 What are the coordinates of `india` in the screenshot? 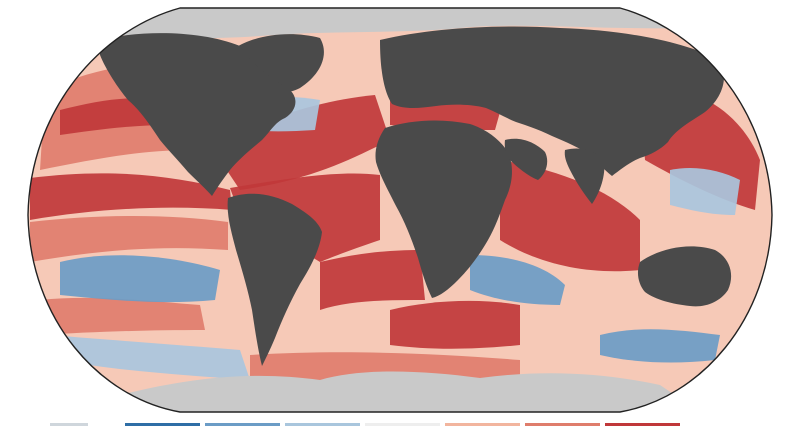 It's located at (584, 176).